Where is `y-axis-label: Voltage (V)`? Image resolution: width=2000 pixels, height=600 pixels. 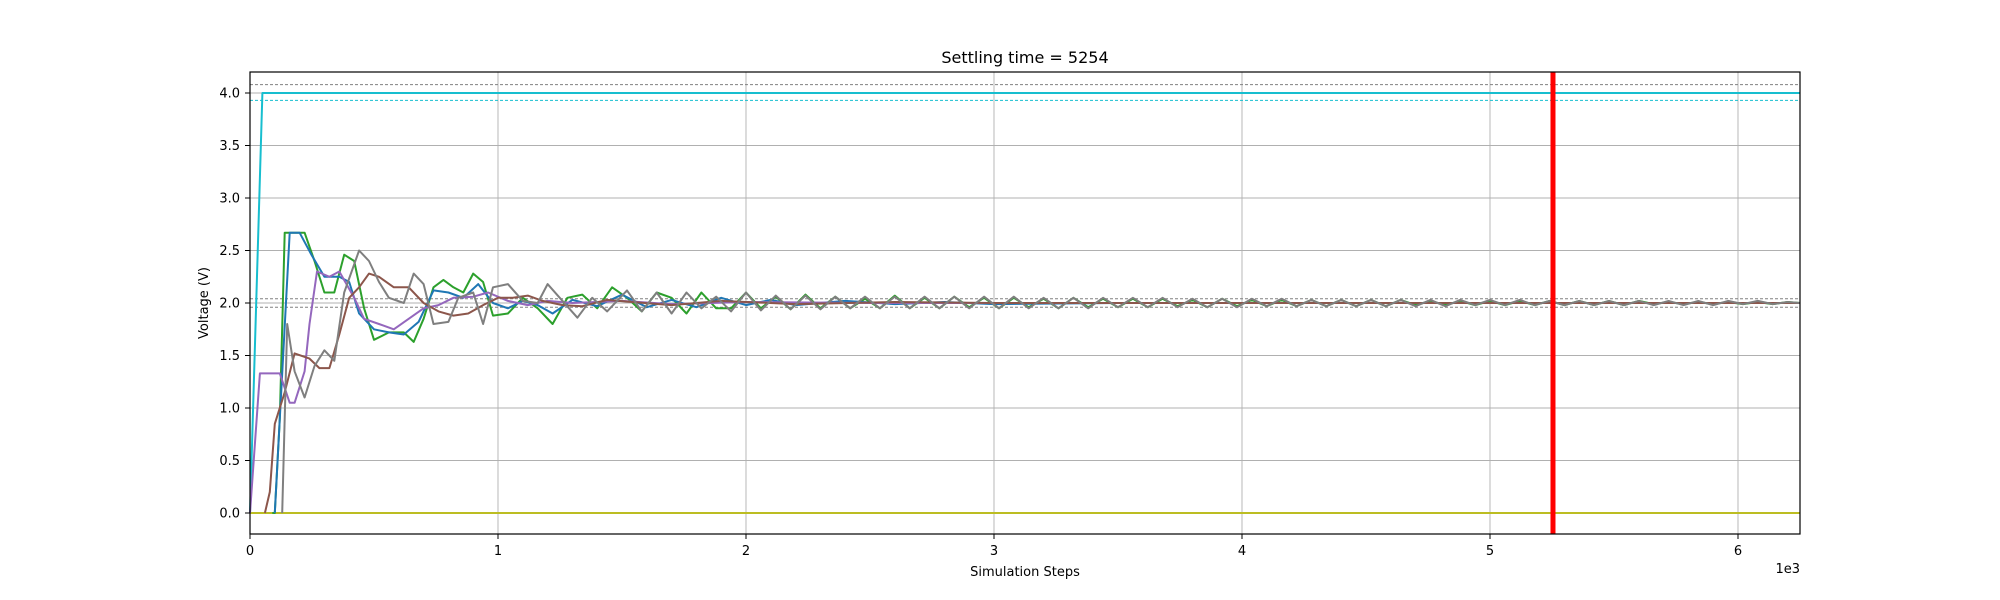 y-axis-label: Voltage (V) is located at coordinates (204, 303).